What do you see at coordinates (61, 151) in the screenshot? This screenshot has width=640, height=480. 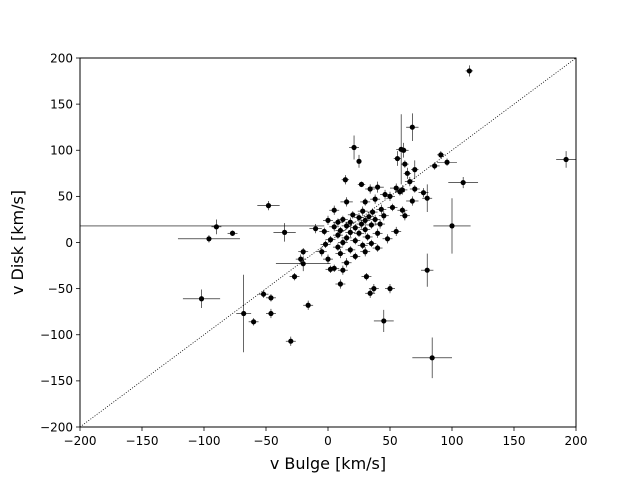 I see `y-tick-label: 100` at bounding box center [61, 151].